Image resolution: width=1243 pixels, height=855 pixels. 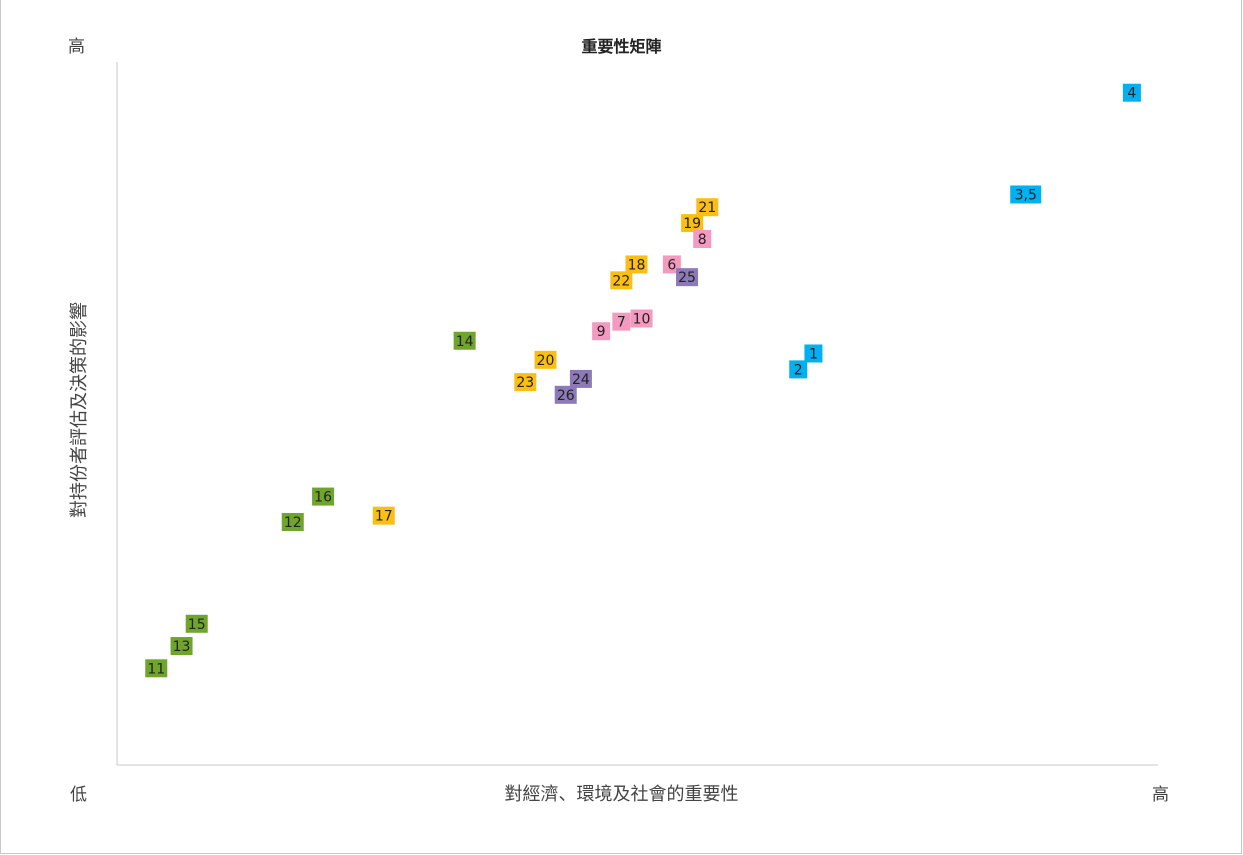 I want to click on data-point-24: 24, so click(x=580, y=378).